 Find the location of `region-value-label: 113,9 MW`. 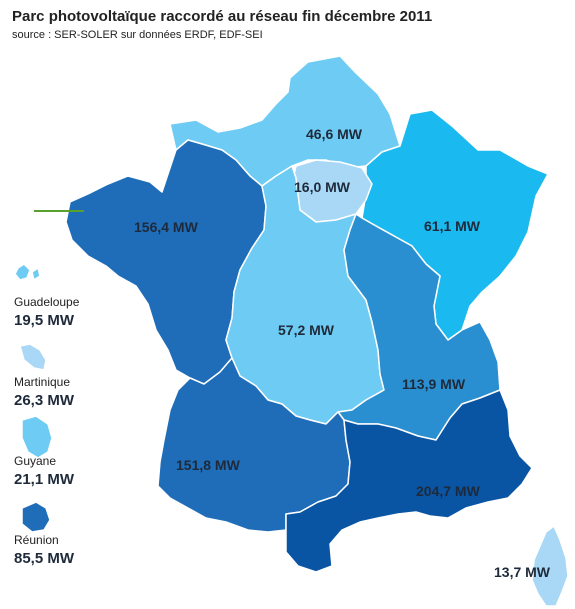

region-value-label: 113,9 MW is located at coordinates (434, 384).